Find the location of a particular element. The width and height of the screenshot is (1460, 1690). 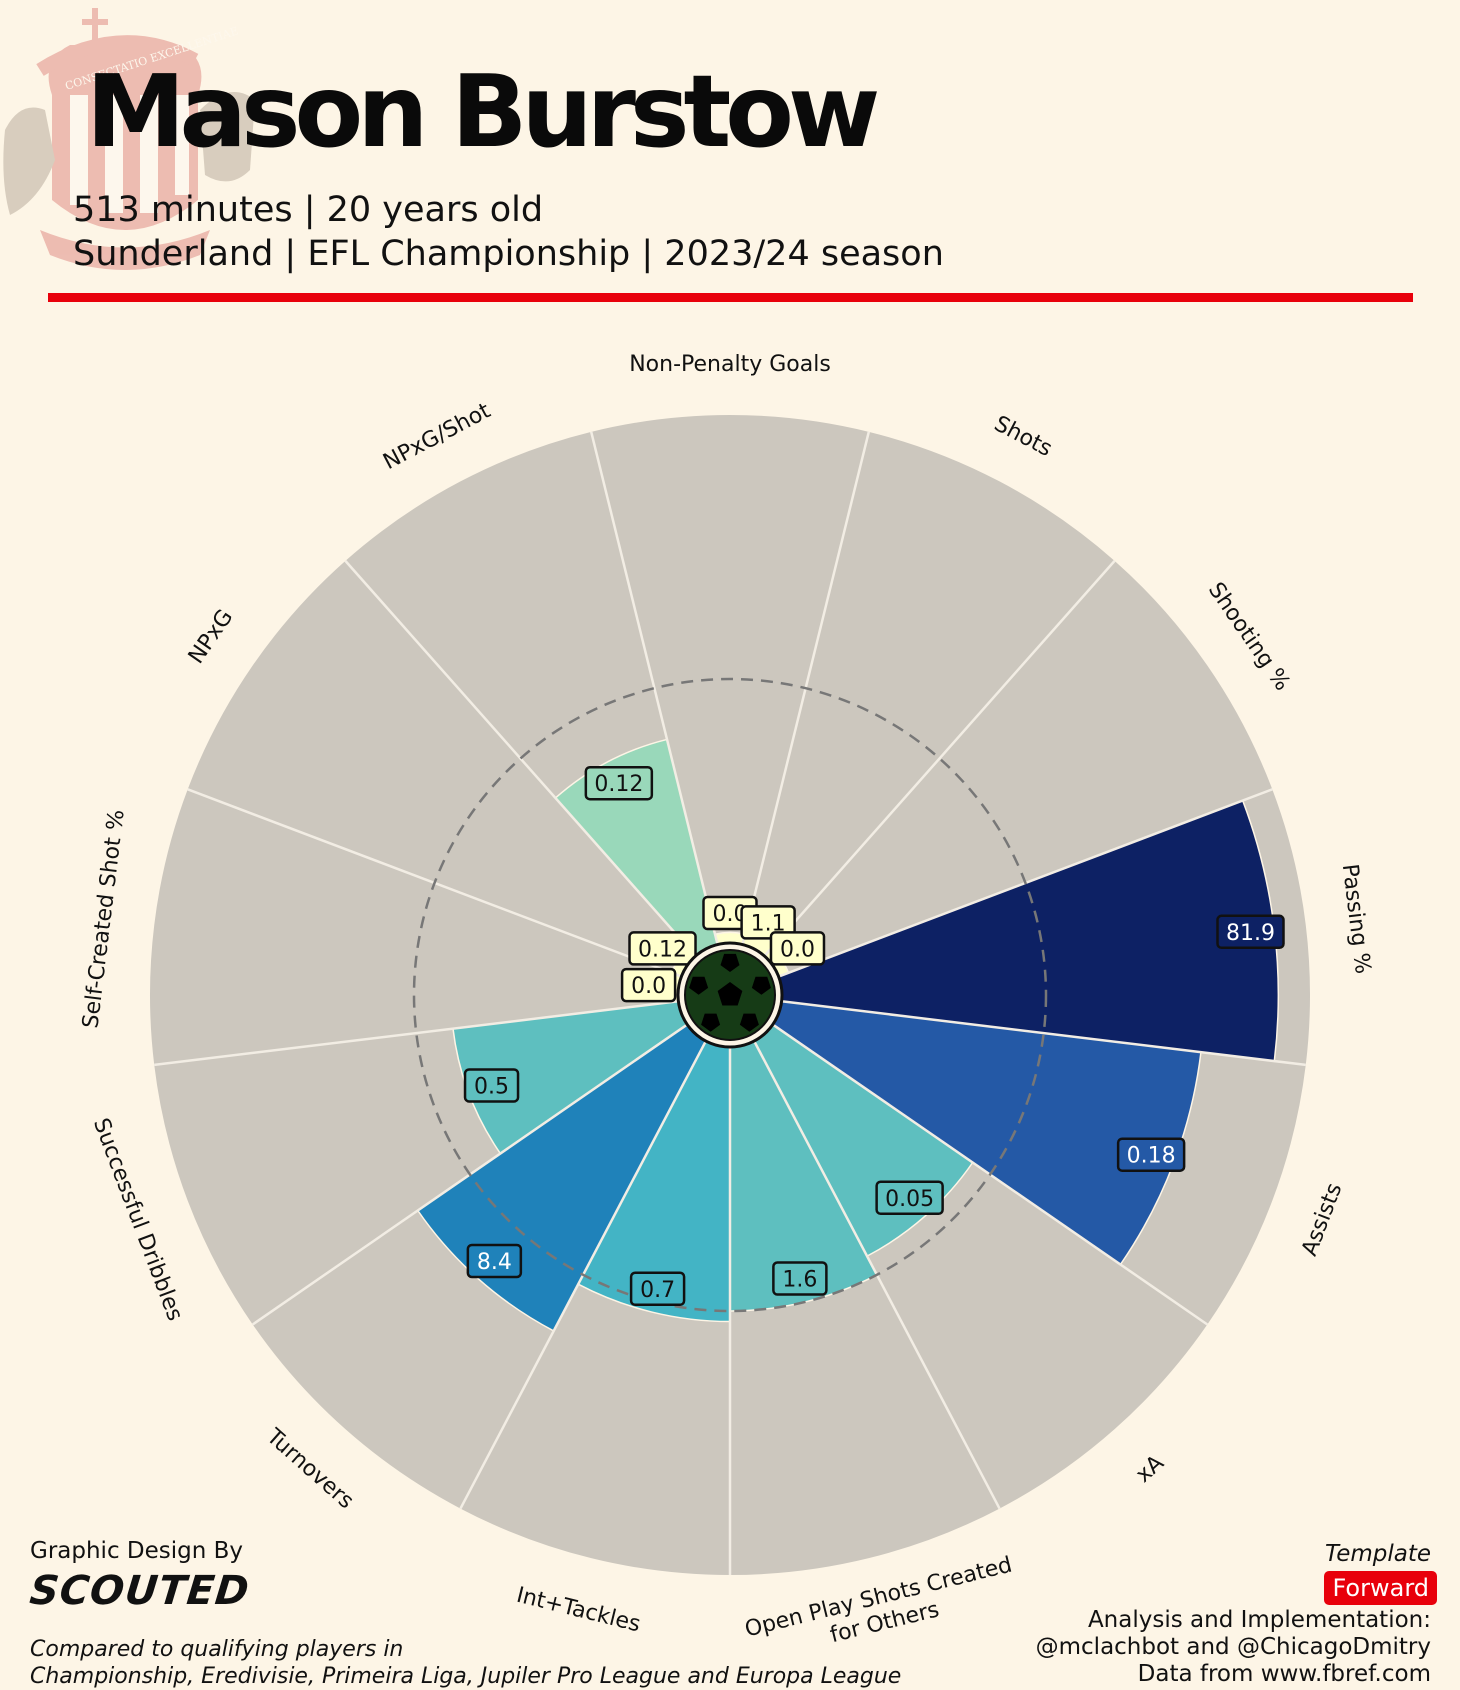

value-label-xa: 0.05 is located at coordinates (909, 1198).